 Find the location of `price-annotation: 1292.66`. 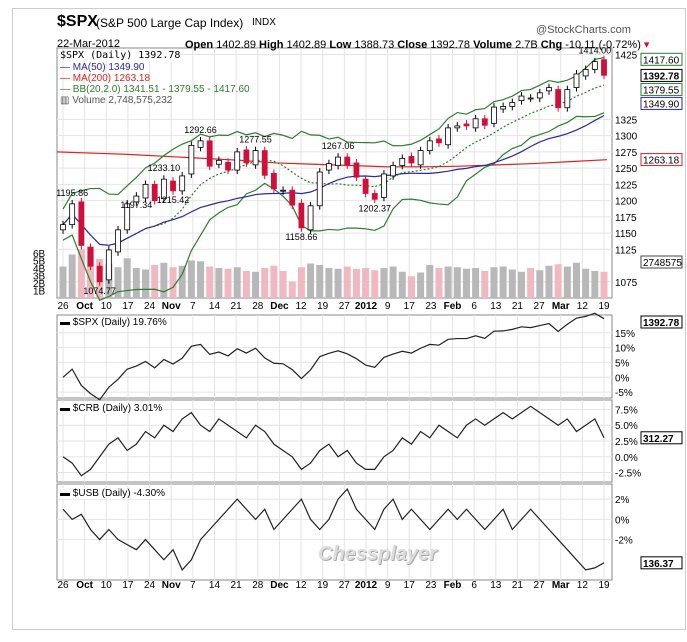

price-annotation: 1292.66 is located at coordinates (200, 130).